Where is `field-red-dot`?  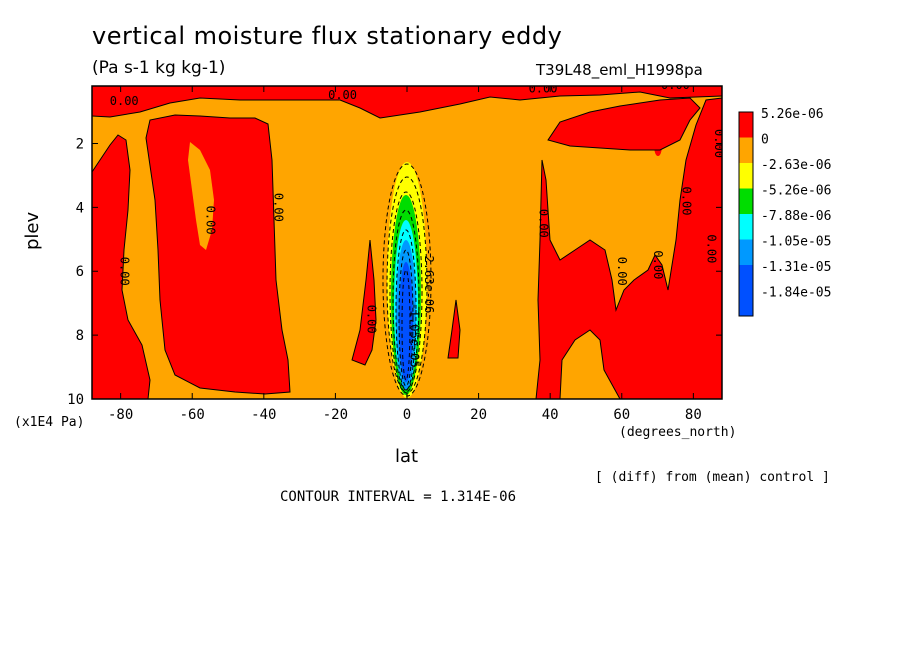 field-red-dot is located at coordinates (658, 146).